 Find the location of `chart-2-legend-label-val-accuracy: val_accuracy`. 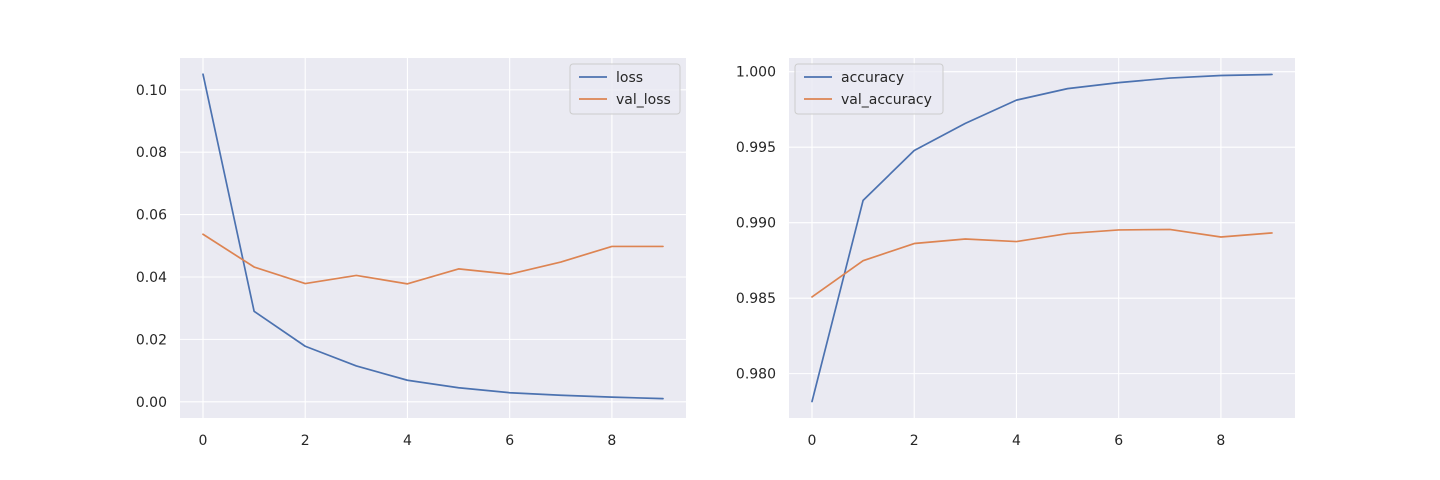

chart-2-legend-label-val-accuracy: val_accuracy is located at coordinates (886, 100).